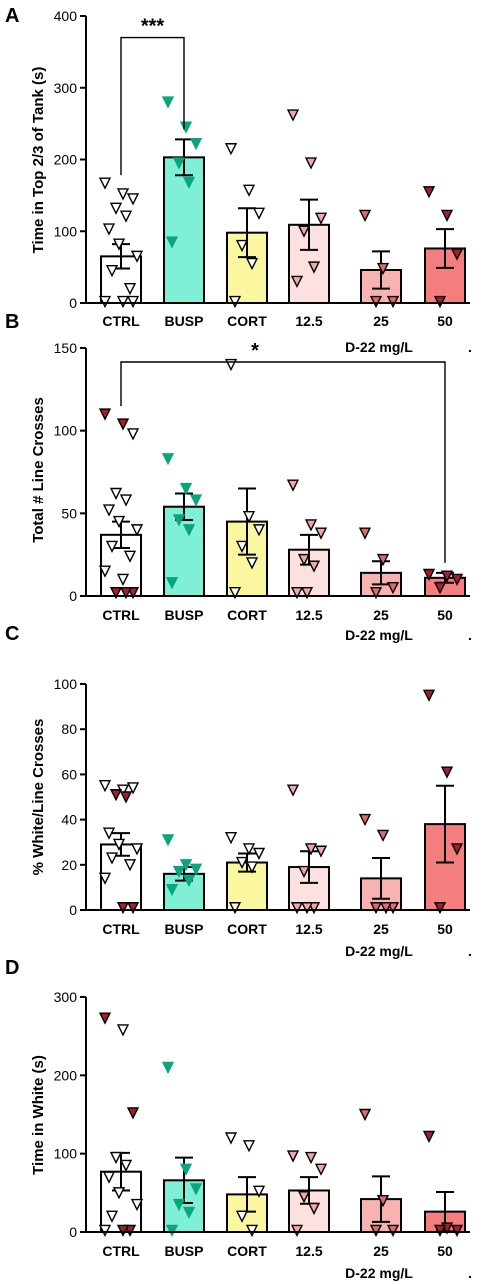 The width and height of the screenshot is (484, 1284). What do you see at coordinates (38, 1115) in the screenshot?
I see `y-axis-title: Time in White (s)` at bounding box center [38, 1115].